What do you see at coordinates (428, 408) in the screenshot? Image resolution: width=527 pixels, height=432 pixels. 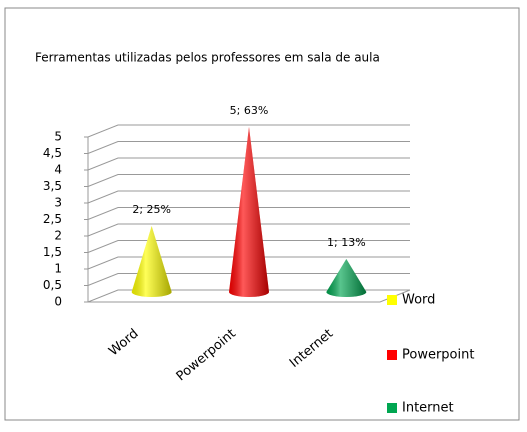 I see `legend-label: Internet` at bounding box center [428, 408].